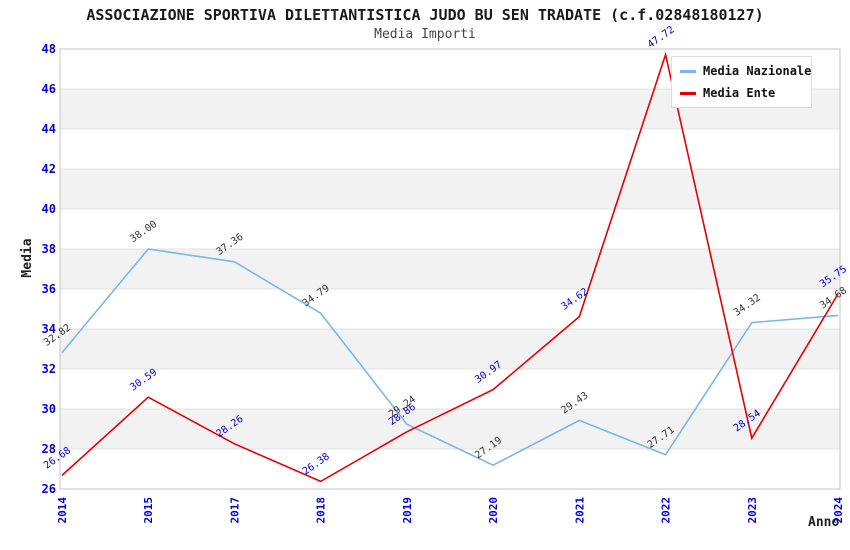 The height and width of the screenshot is (550, 850). Describe the element at coordinates (49, 129) in the screenshot. I see `y-tick-label: 44` at that location.